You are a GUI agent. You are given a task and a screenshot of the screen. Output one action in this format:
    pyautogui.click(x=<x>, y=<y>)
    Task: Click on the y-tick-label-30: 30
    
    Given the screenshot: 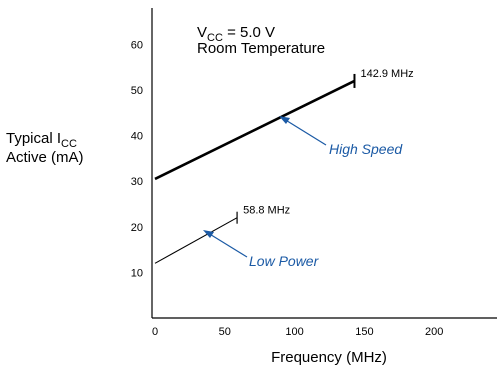 What is the action you would take?
    pyautogui.click(x=137, y=182)
    